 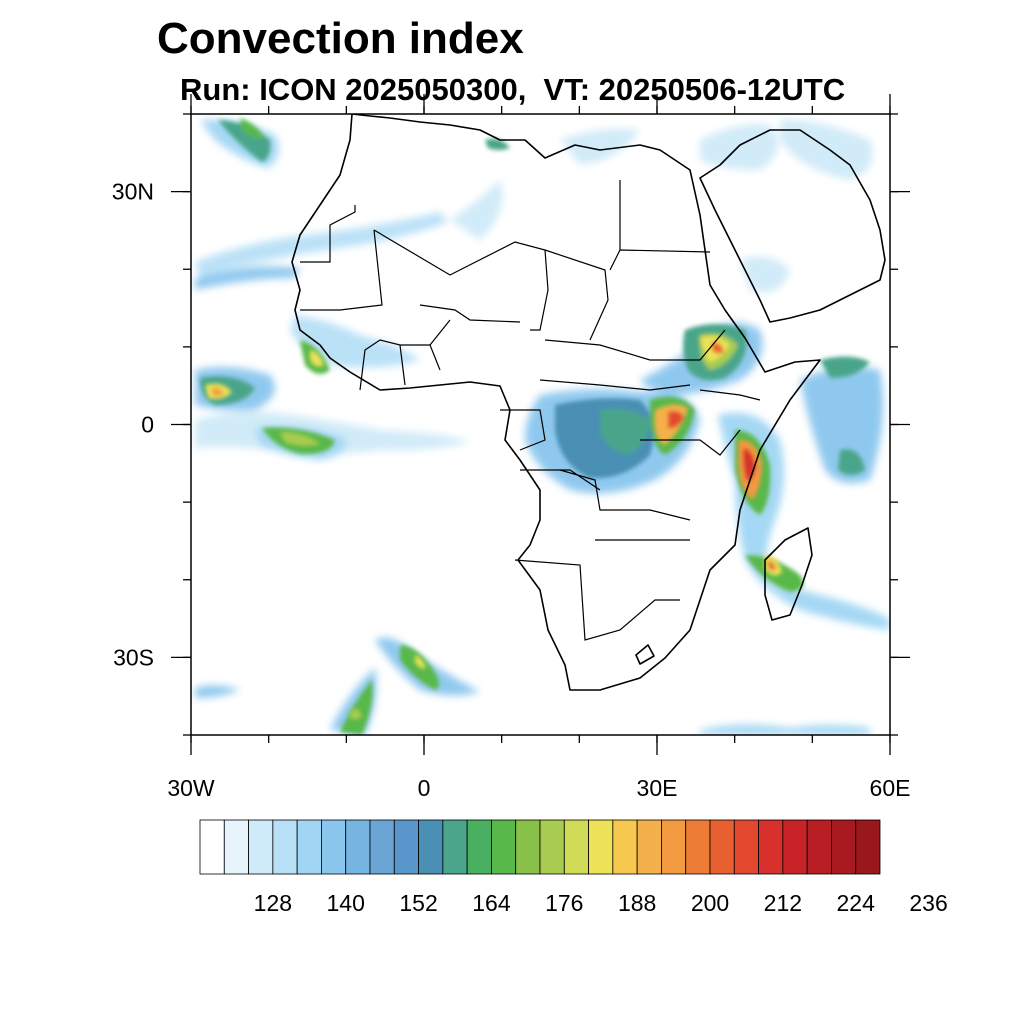 What do you see at coordinates (133, 657) in the screenshot?
I see `lat-tick-label: 30S` at bounding box center [133, 657].